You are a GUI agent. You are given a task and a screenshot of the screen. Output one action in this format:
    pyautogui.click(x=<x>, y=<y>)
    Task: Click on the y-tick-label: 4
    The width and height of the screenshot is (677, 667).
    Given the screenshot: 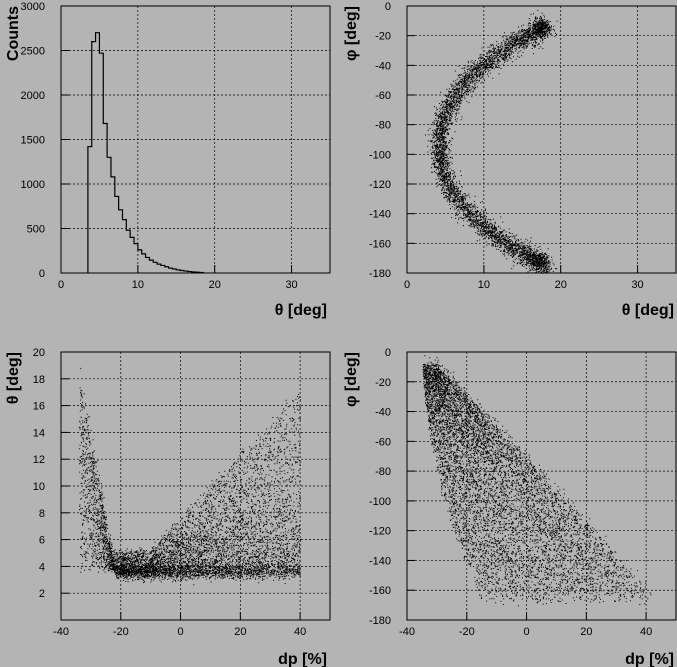 What is the action you would take?
    pyautogui.click(x=42, y=567)
    